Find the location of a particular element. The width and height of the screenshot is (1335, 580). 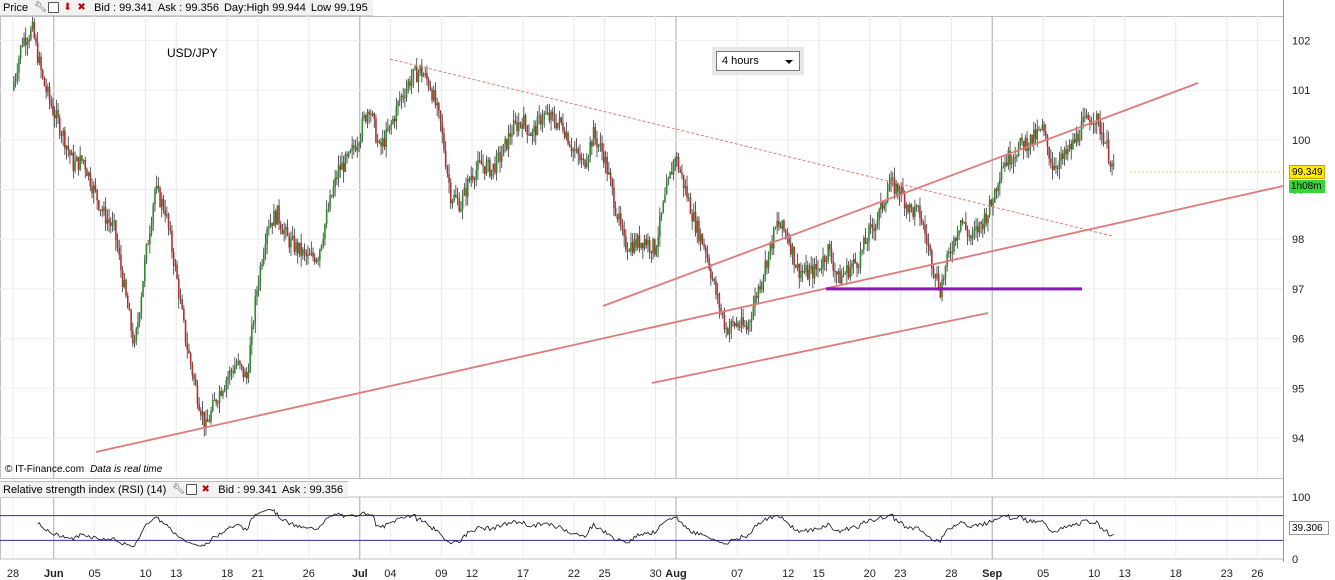

x-tick-label: 04 is located at coordinates (390, 574).